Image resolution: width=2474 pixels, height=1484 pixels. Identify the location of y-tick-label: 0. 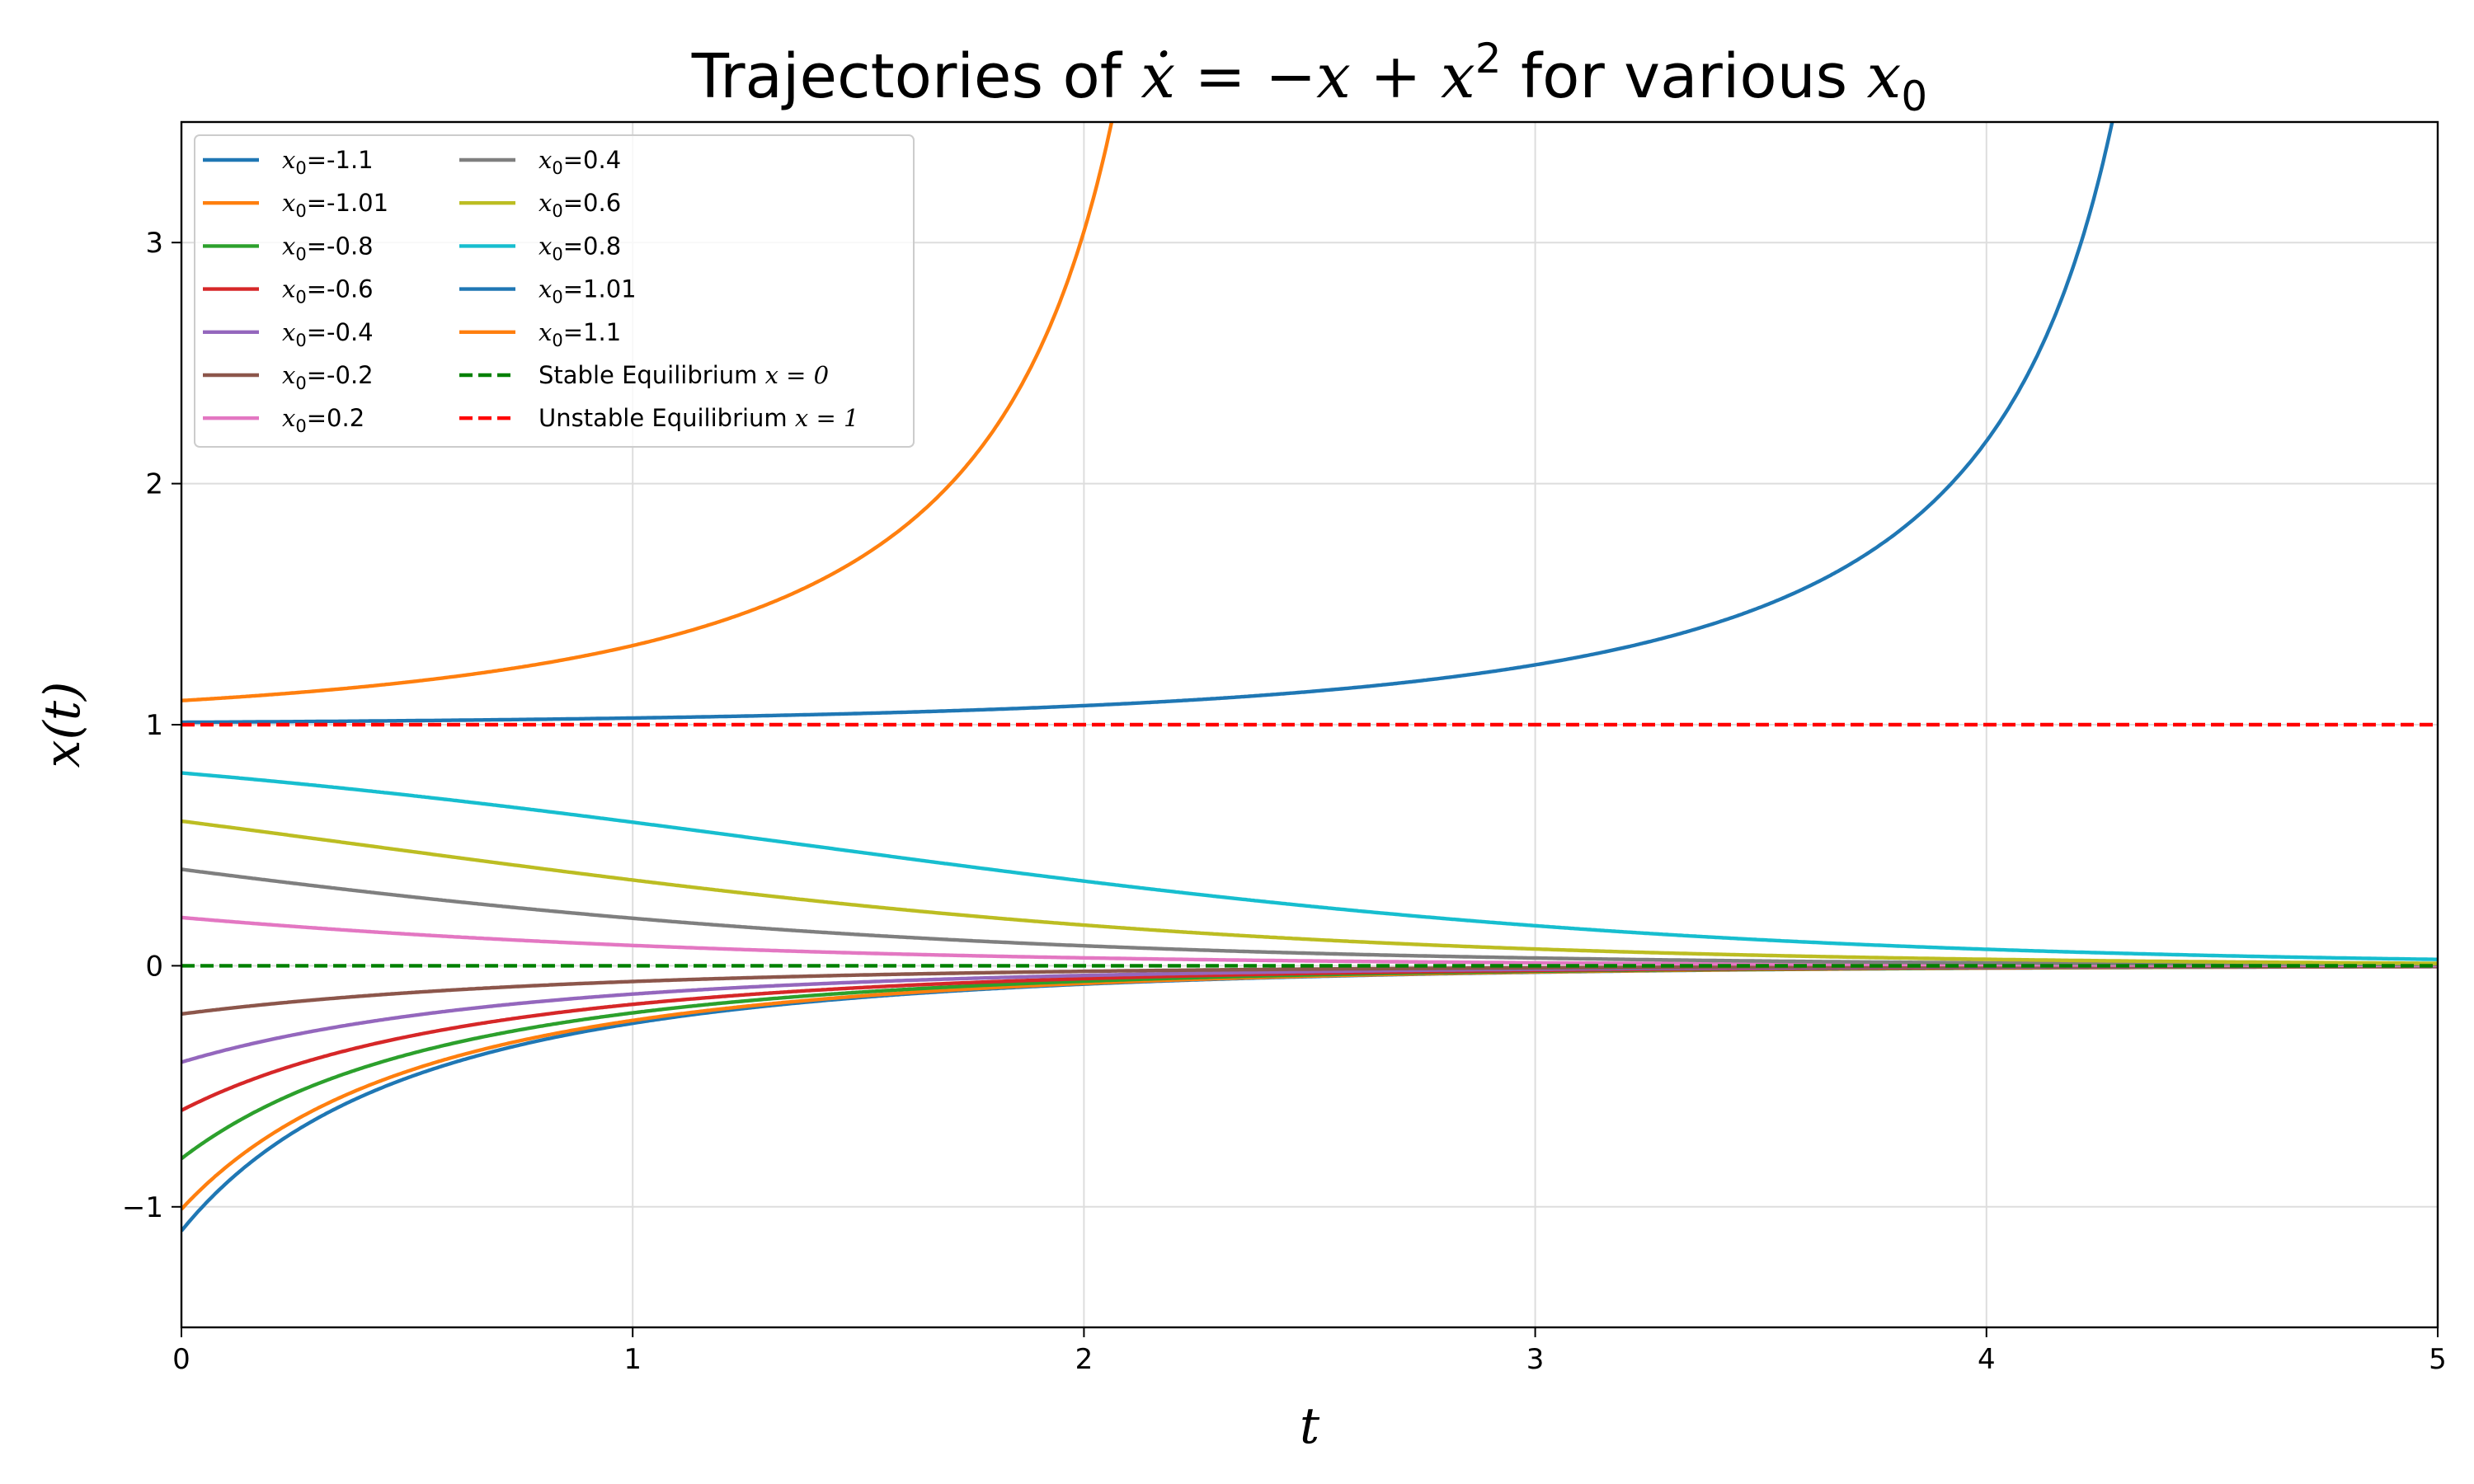
(154, 966).